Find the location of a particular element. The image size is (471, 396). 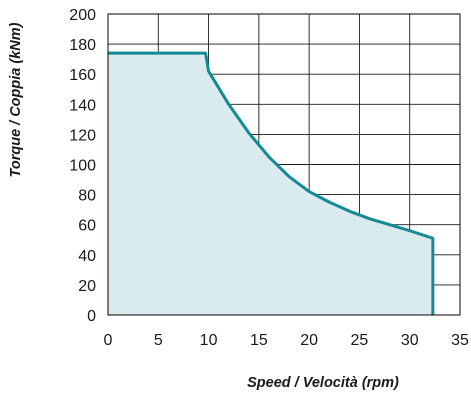

x-tick-label: 0 is located at coordinates (108, 340).